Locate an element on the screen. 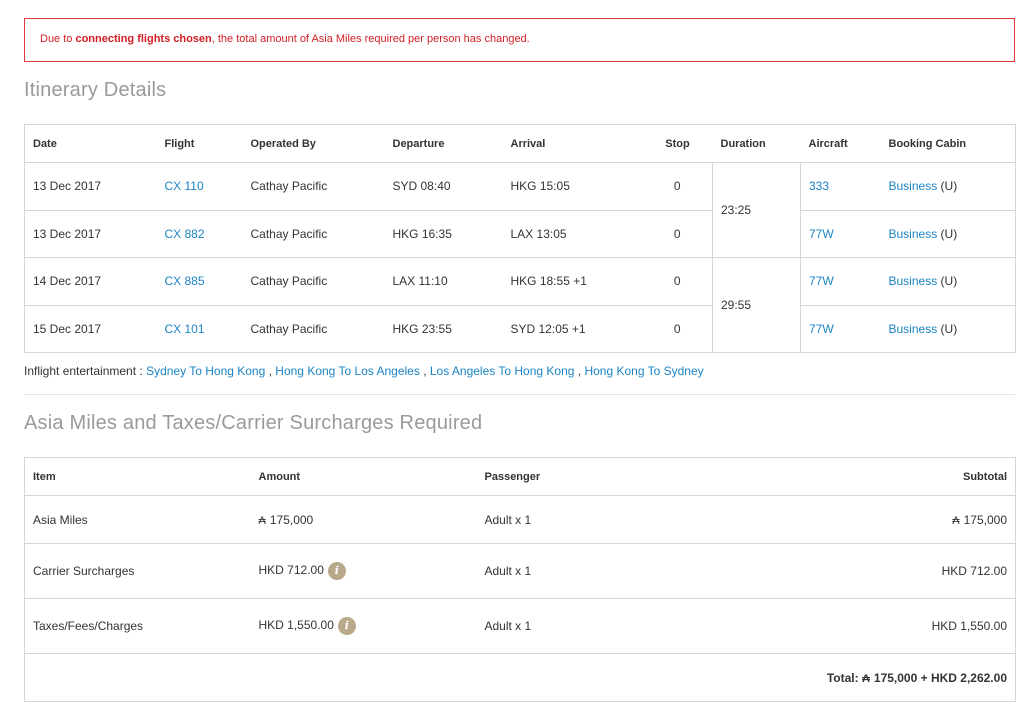 The image size is (1024, 713). col-header-duration: Duration is located at coordinates (756, 143).